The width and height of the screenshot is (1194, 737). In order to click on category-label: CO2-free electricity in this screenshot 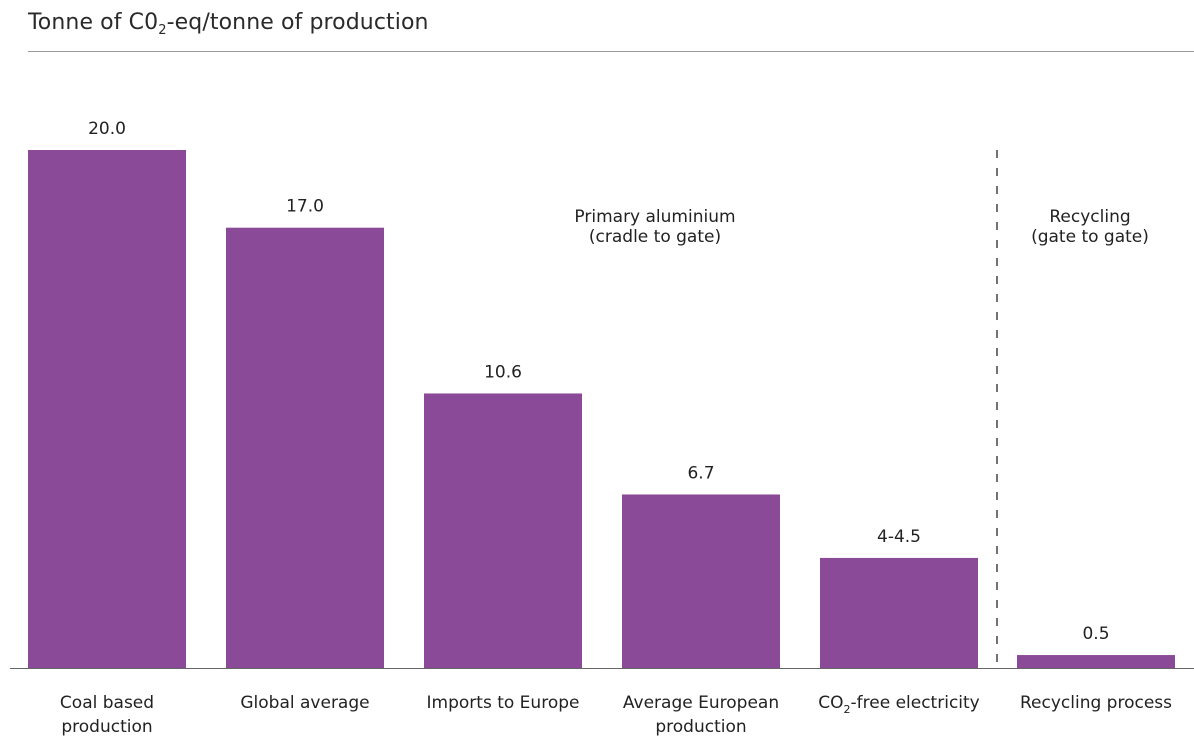, I will do `click(898, 704)`.